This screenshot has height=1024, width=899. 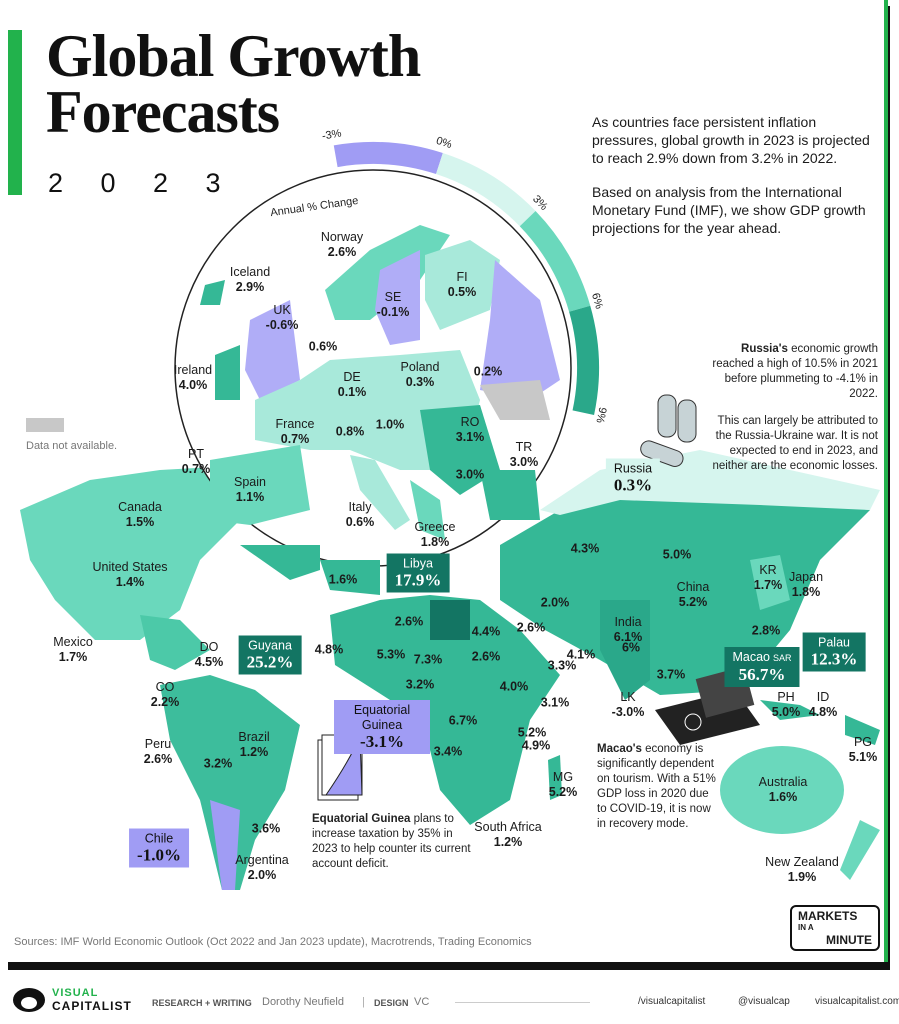 What do you see at coordinates (391, 654) in the screenshot?
I see `growth-value: 5.3%` at bounding box center [391, 654].